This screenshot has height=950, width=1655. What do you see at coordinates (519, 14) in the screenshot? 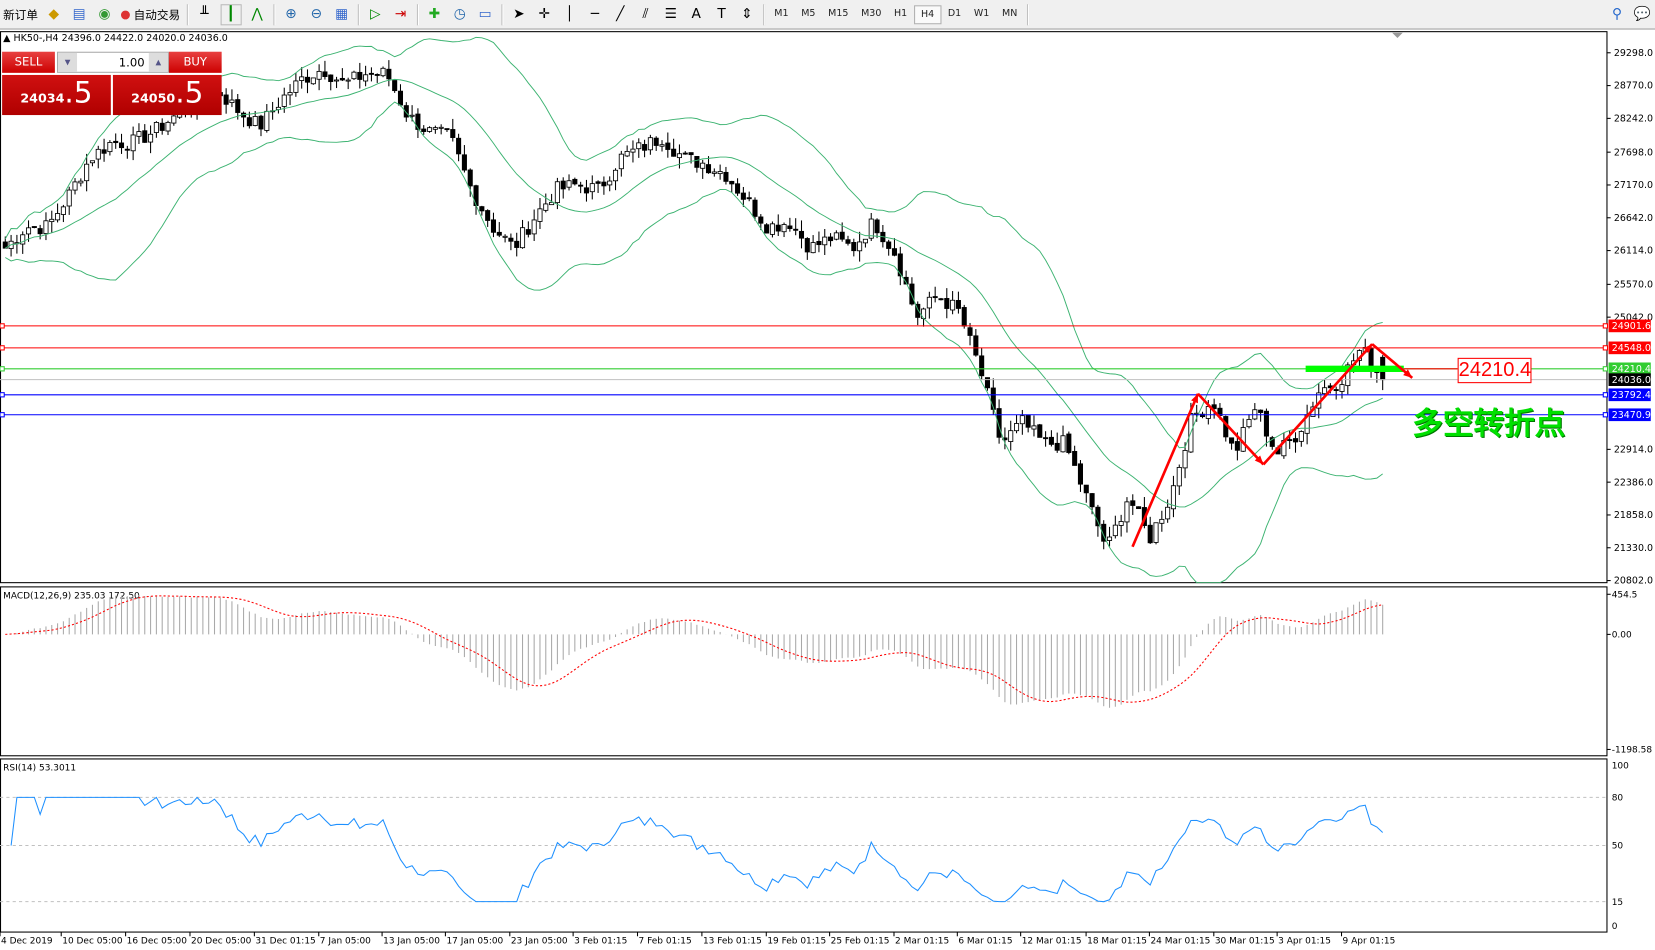
I see `cursor-icon: ➤` at bounding box center [519, 14].